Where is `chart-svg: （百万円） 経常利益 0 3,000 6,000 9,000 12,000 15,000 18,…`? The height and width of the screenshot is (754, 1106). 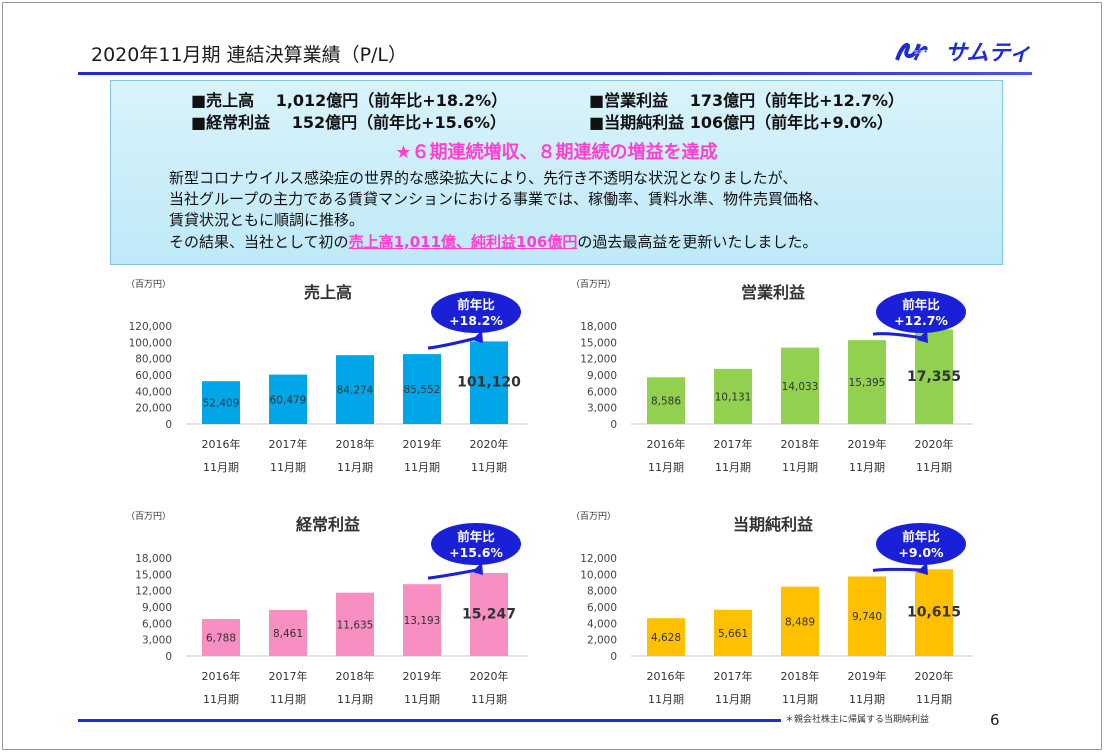
chart-svg: （百万円） 経常利益 0 3,000 6,000 9,000 12,000 15,000 18,… is located at coordinates (327, 608).